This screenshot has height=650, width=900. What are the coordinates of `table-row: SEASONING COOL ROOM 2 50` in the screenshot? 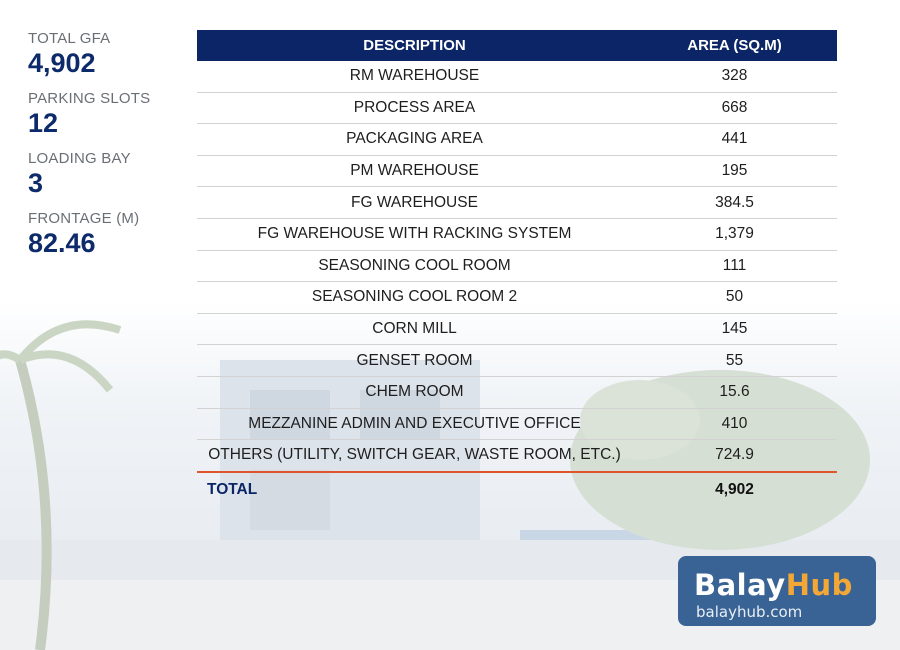 It's located at (517, 297).